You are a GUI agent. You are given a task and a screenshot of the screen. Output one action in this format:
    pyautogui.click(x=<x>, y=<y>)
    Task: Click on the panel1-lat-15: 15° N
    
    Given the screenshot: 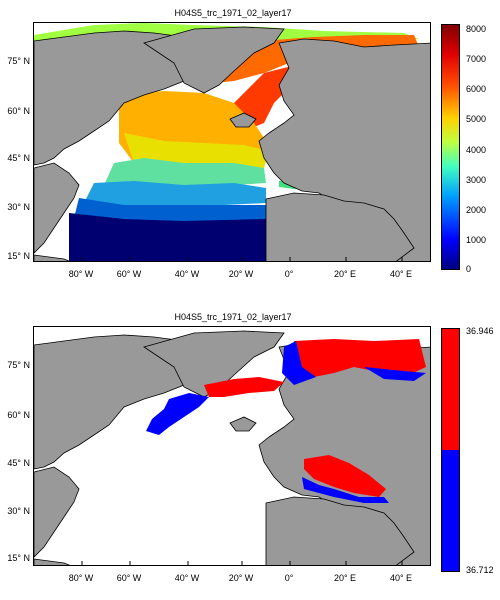 What is the action you would take?
    pyautogui.click(x=18, y=256)
    